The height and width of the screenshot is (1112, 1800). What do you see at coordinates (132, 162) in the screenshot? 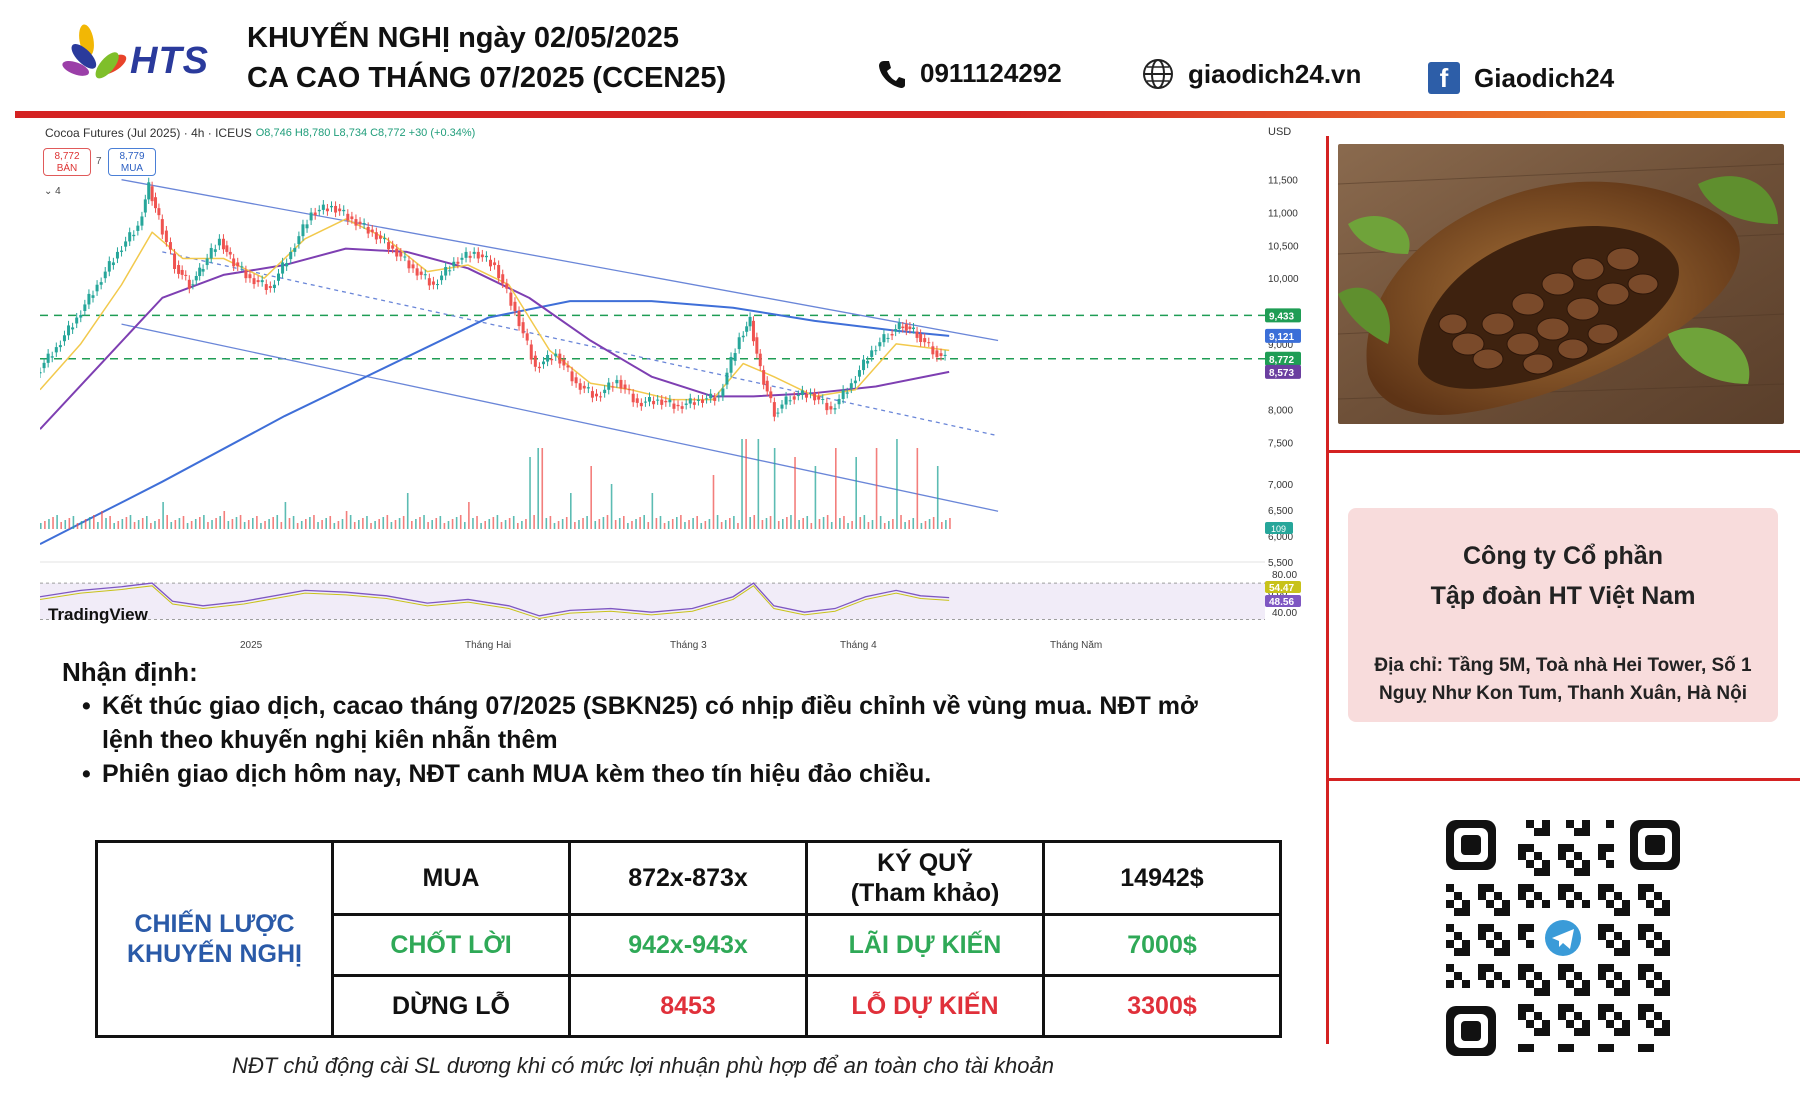
I see `buy-button: 8,779 MUA` at bounding box center [132, 162].